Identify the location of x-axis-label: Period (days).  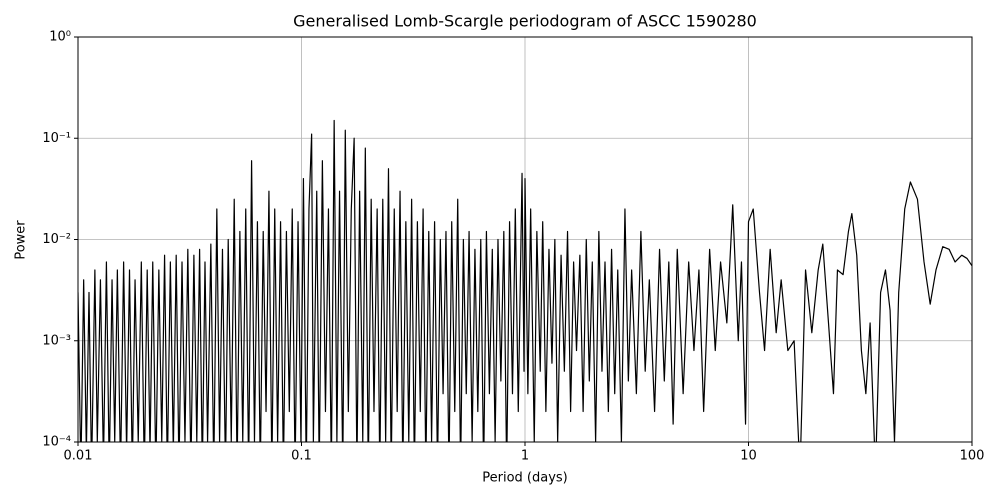
(525, 478).